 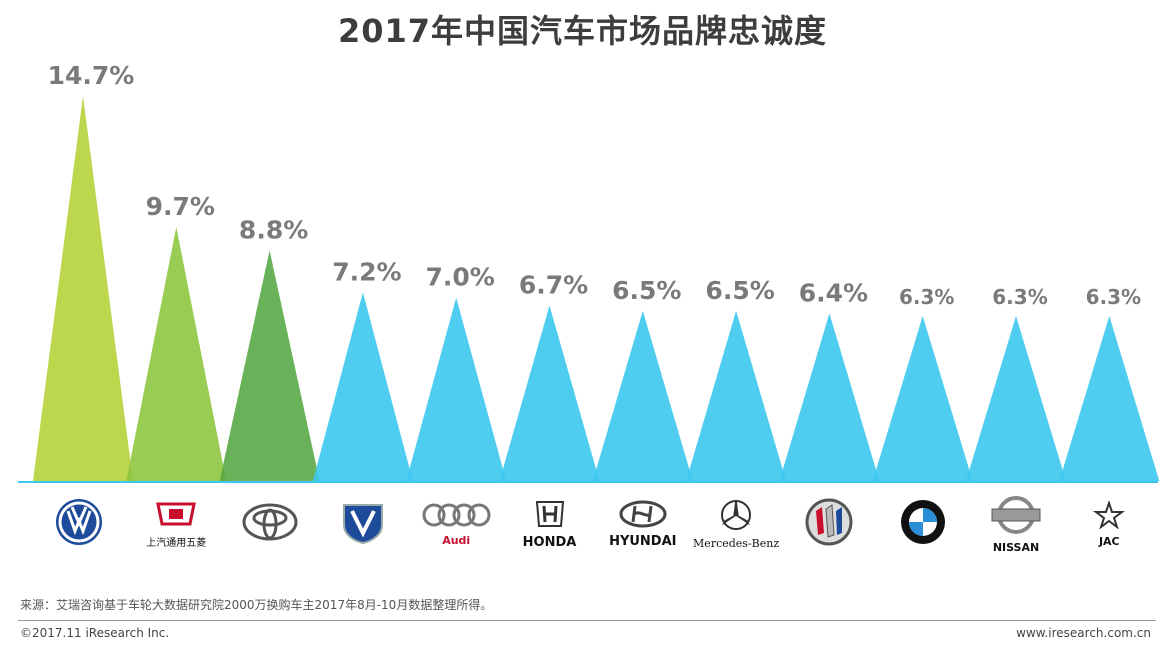 I want to click on brand-label-7: HYUNDAI, so click(x=643, y=541).